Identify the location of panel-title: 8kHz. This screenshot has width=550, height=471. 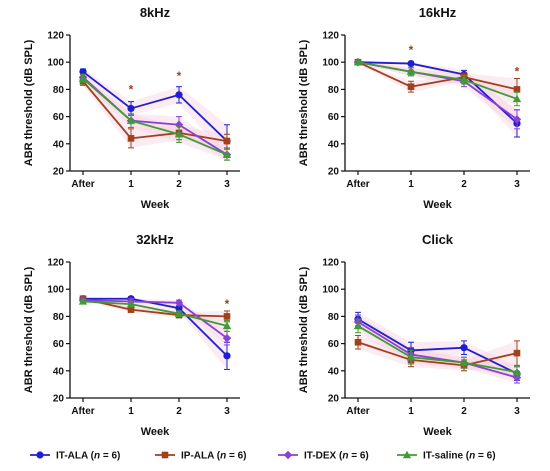
(155, 12).